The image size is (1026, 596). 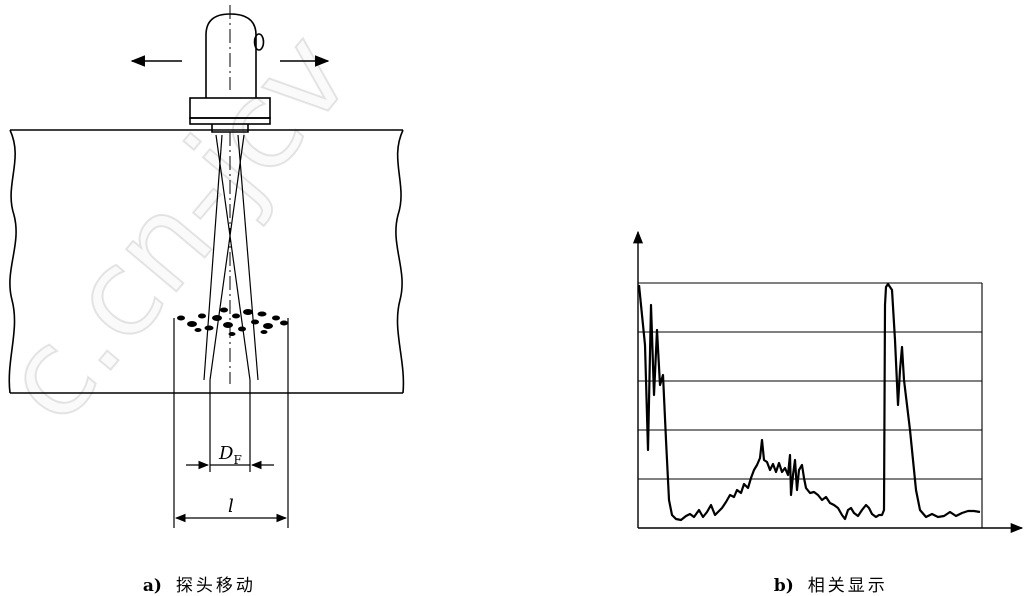 What do you see at coordinates (230, 69) in the screenshot?
I see `probe-icon` at bounding box center [230, 69].